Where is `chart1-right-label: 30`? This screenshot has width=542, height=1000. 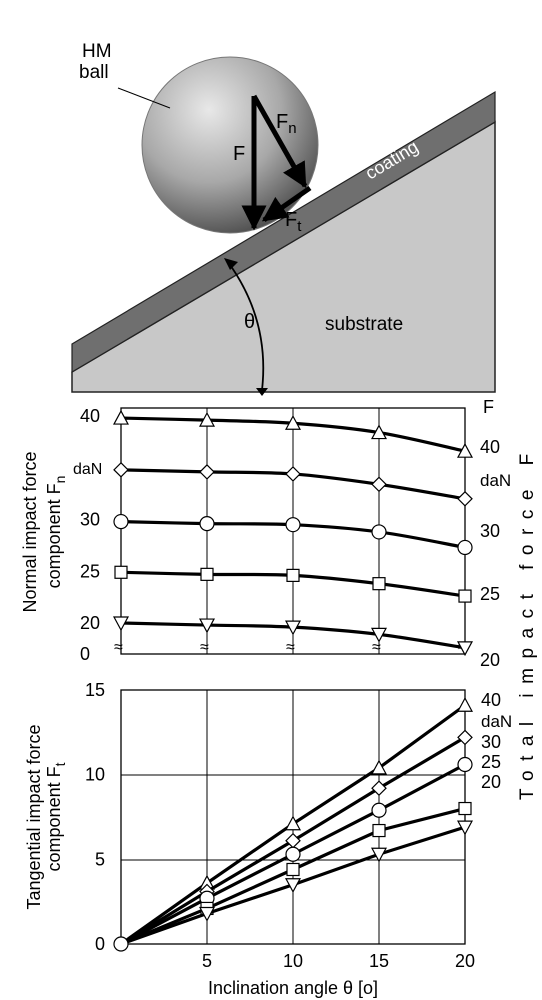 chart1-right-label: 30 is located at coordinates (490, 531).